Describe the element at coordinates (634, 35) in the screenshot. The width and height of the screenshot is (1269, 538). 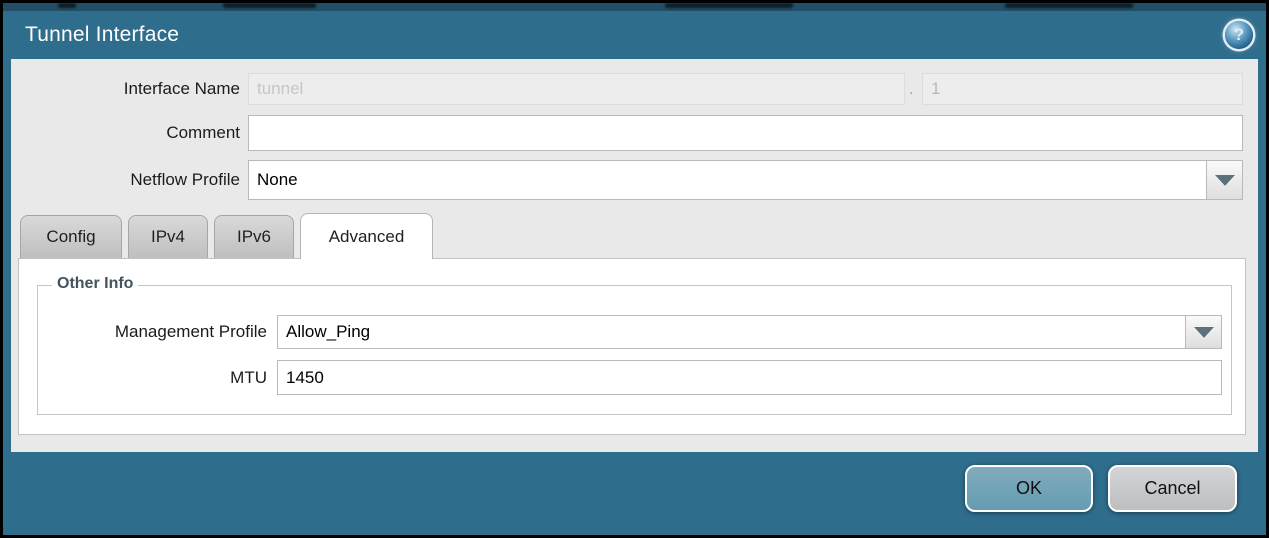
I see `dialog-titlebar: Tunnel Interface ?` at that location.